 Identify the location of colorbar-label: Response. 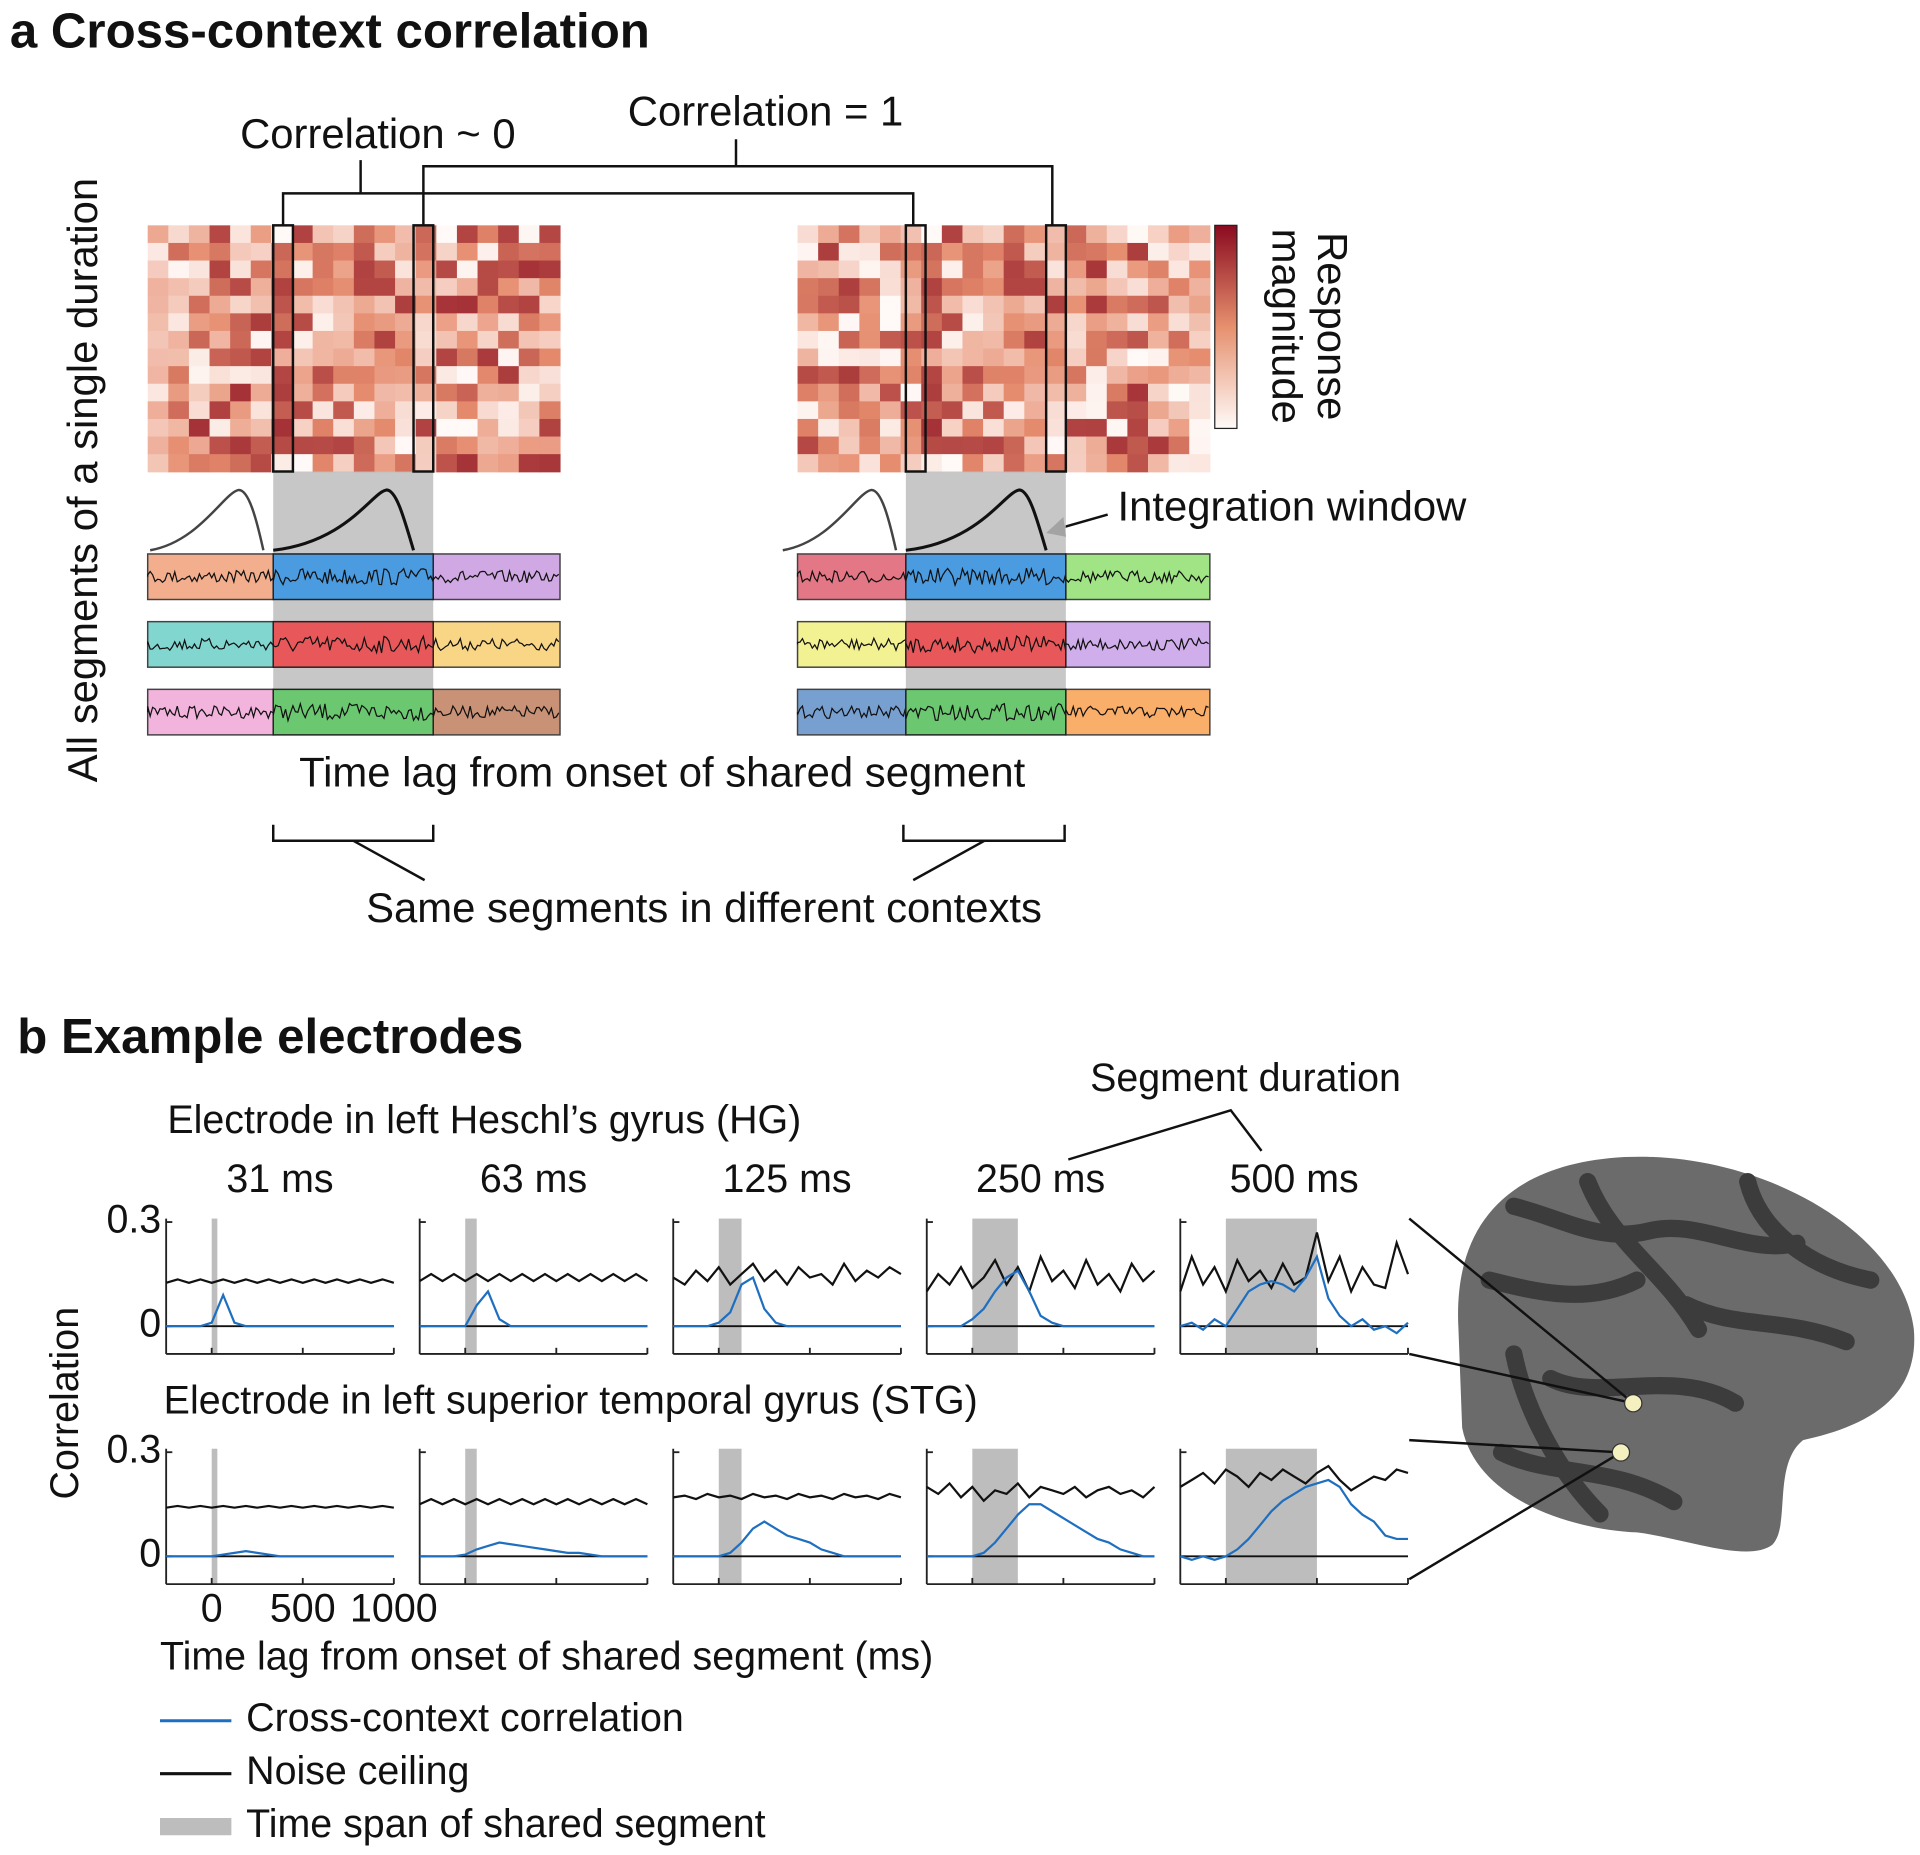
(1332, 326).